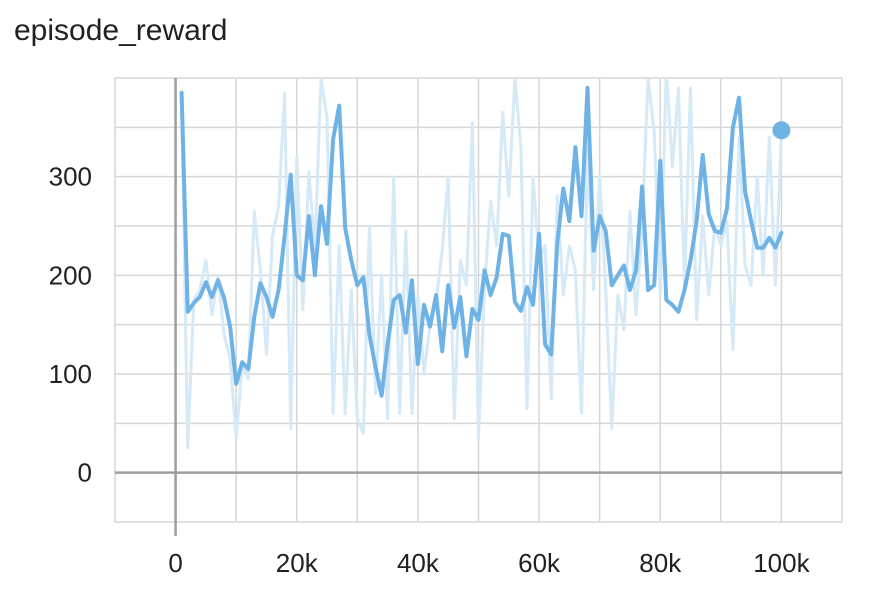  What do you see at coordinates (70, 177) in the screenshot?
I see `y-tick-label: 300` at bounding box center [70, 177].